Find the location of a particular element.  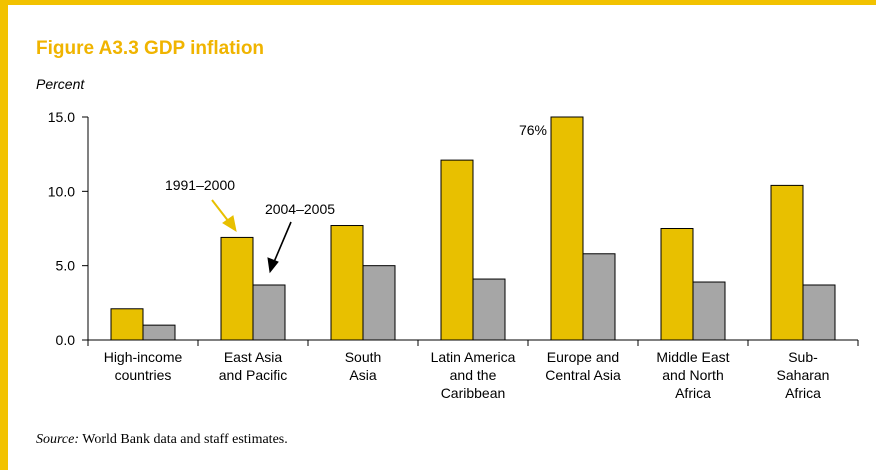

callout-label-series2: 2004–2005 is located at coordinates (300, 209).